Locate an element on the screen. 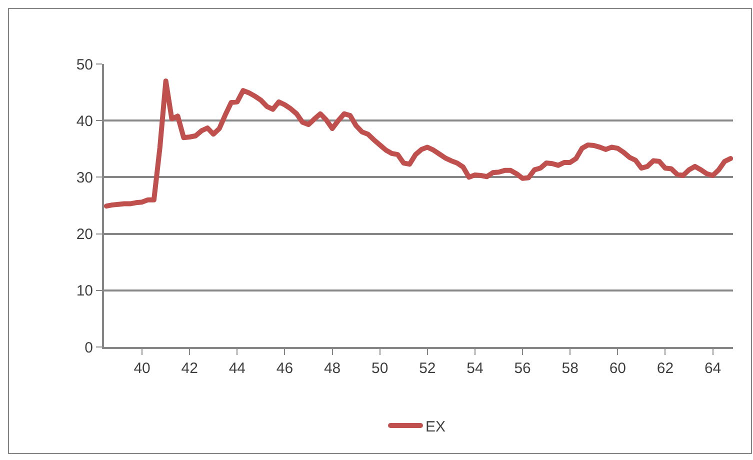 This screenshot has width=753, height=460. x-tick-label: 62 is located at coordinates (665, 368).